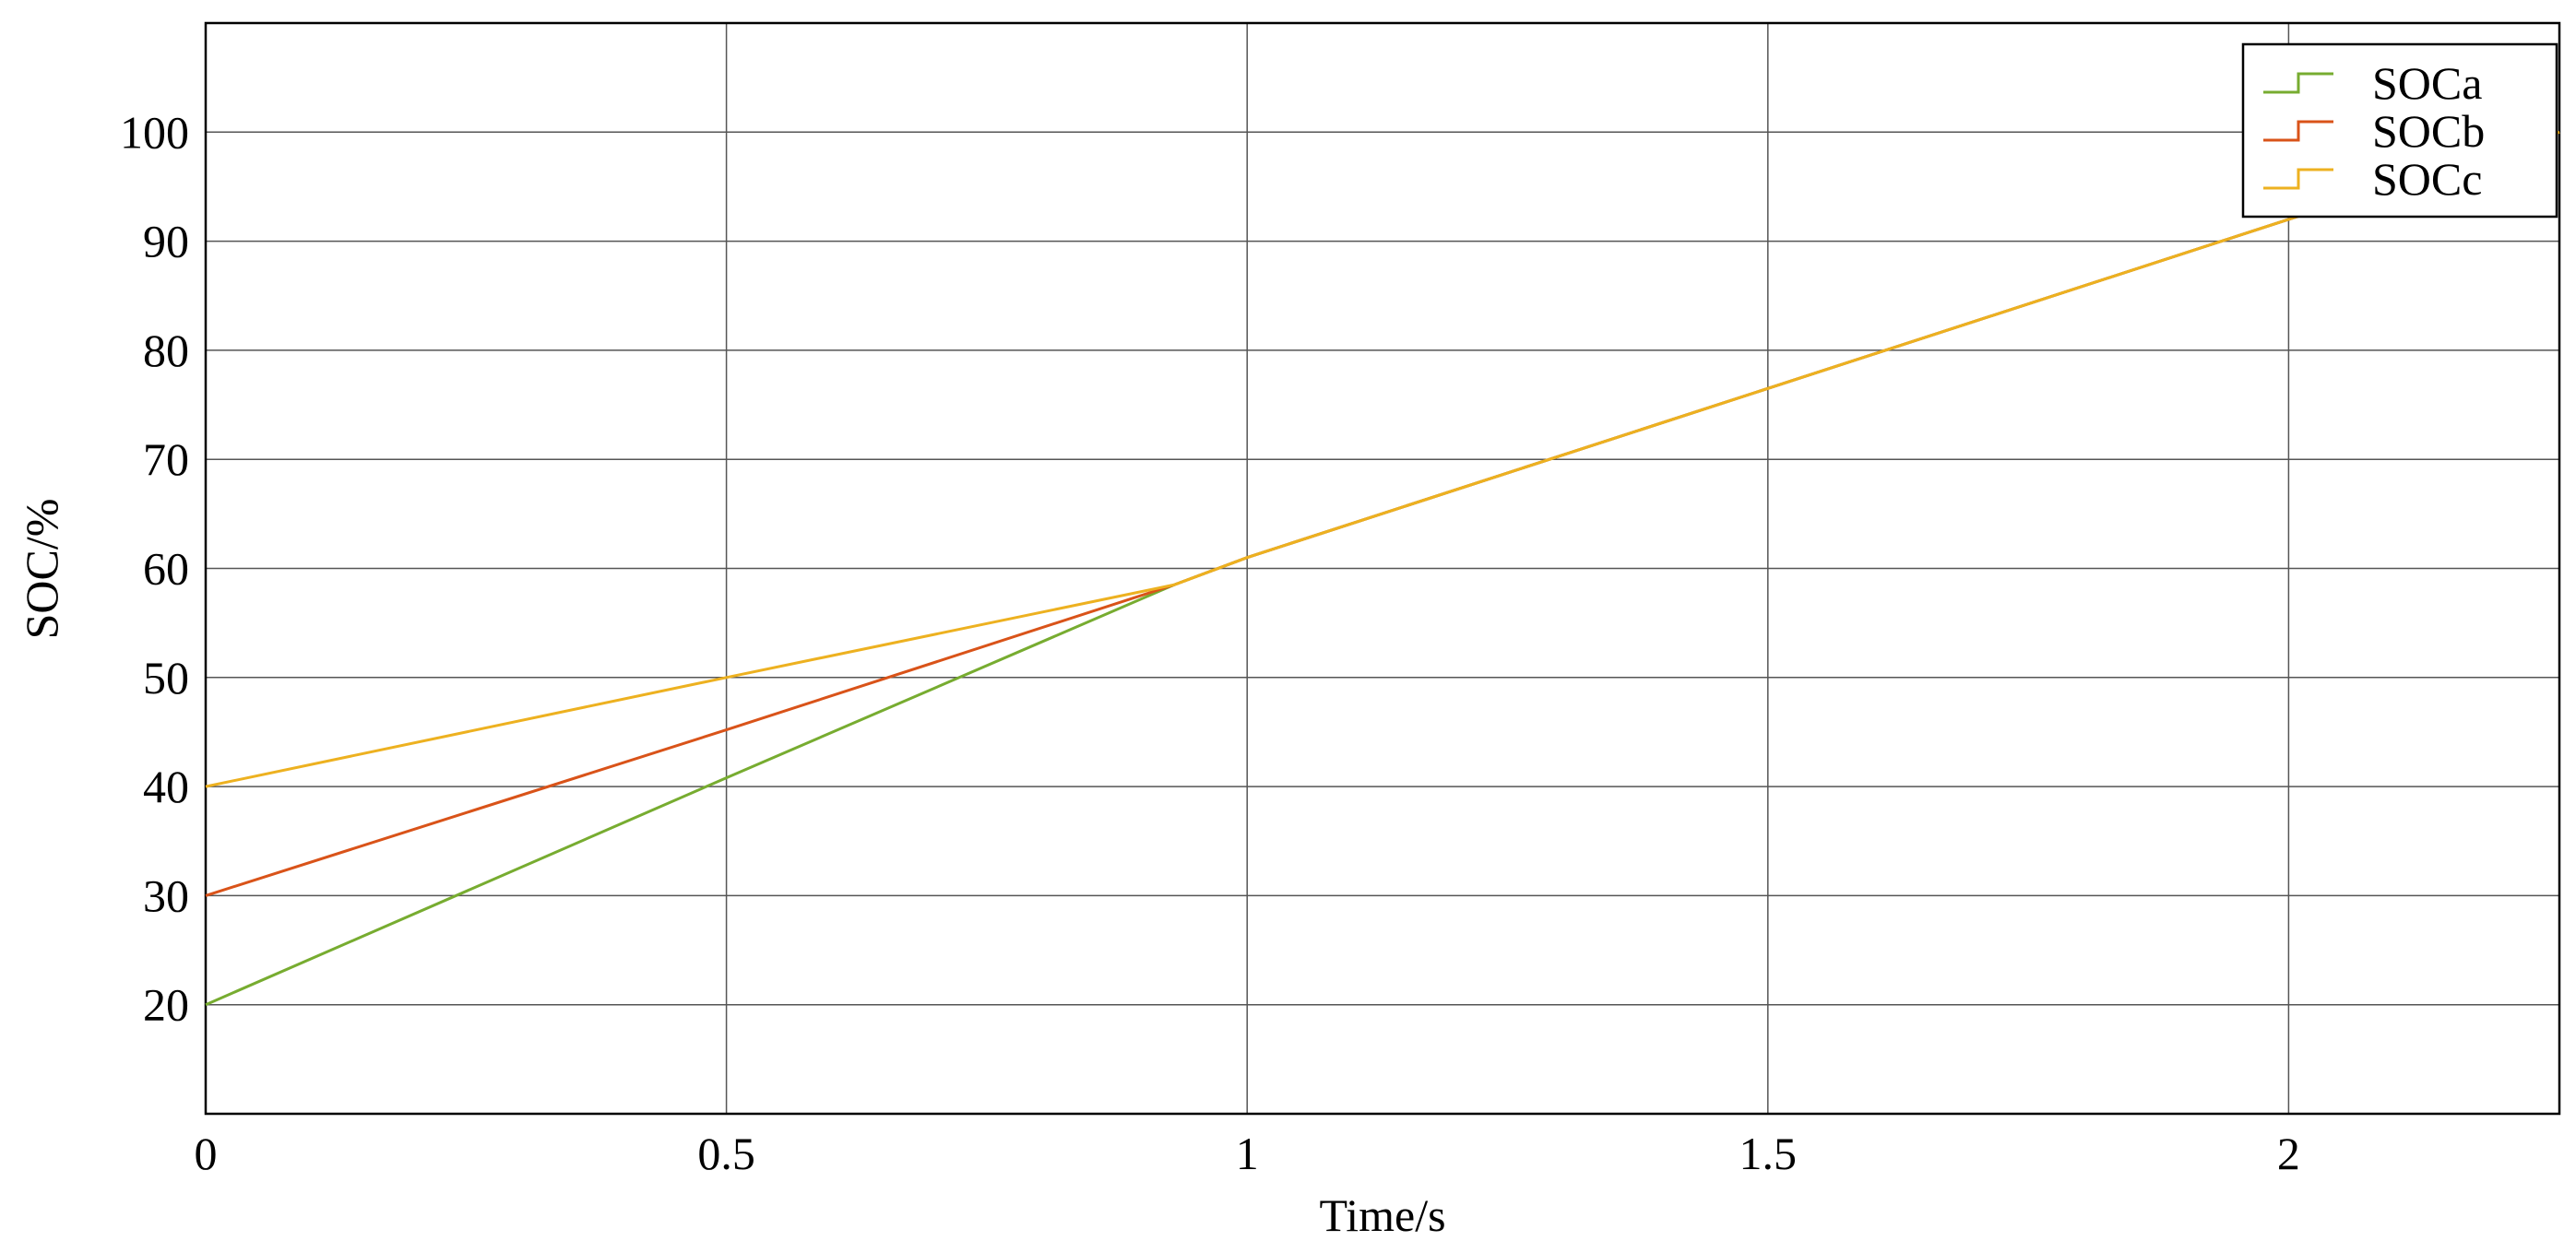  What do you see at coordinates (2429, 131) in the screenshot?
I see `legend-label: SOCb` at bounding box center [2429, 131].